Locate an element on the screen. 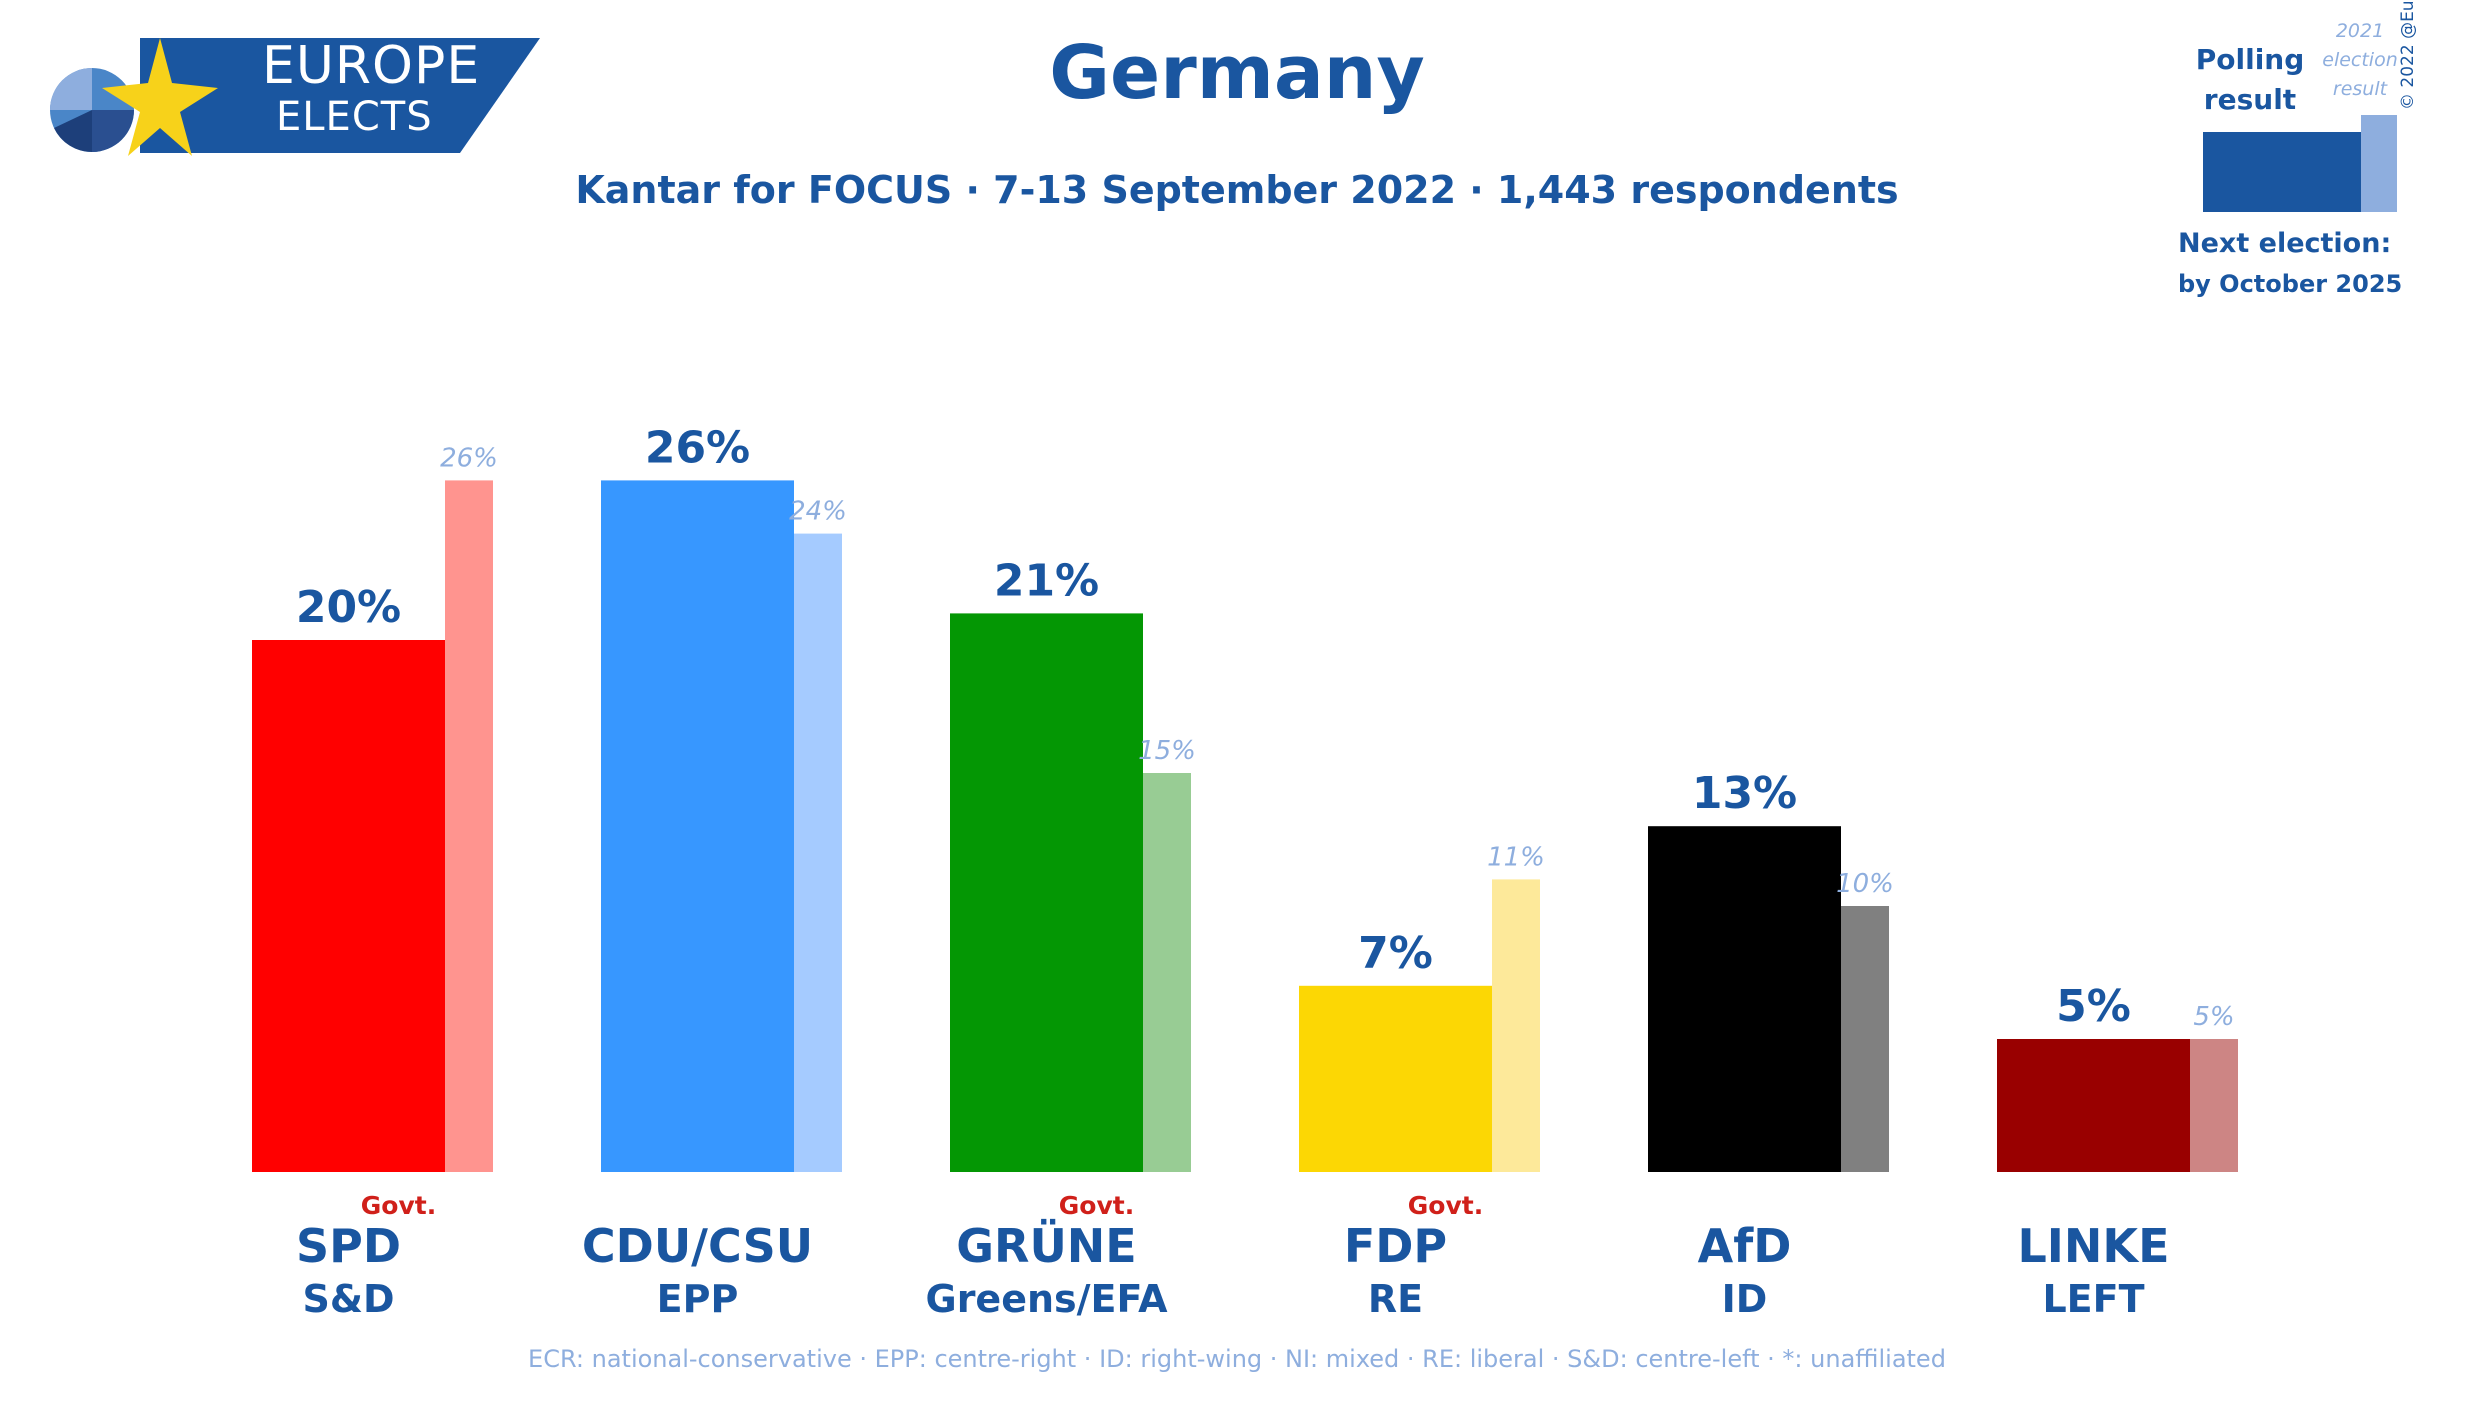 This screenshot has height=1405, width=2474. legend-poll-swatch is located at coordinates (2282, 172).